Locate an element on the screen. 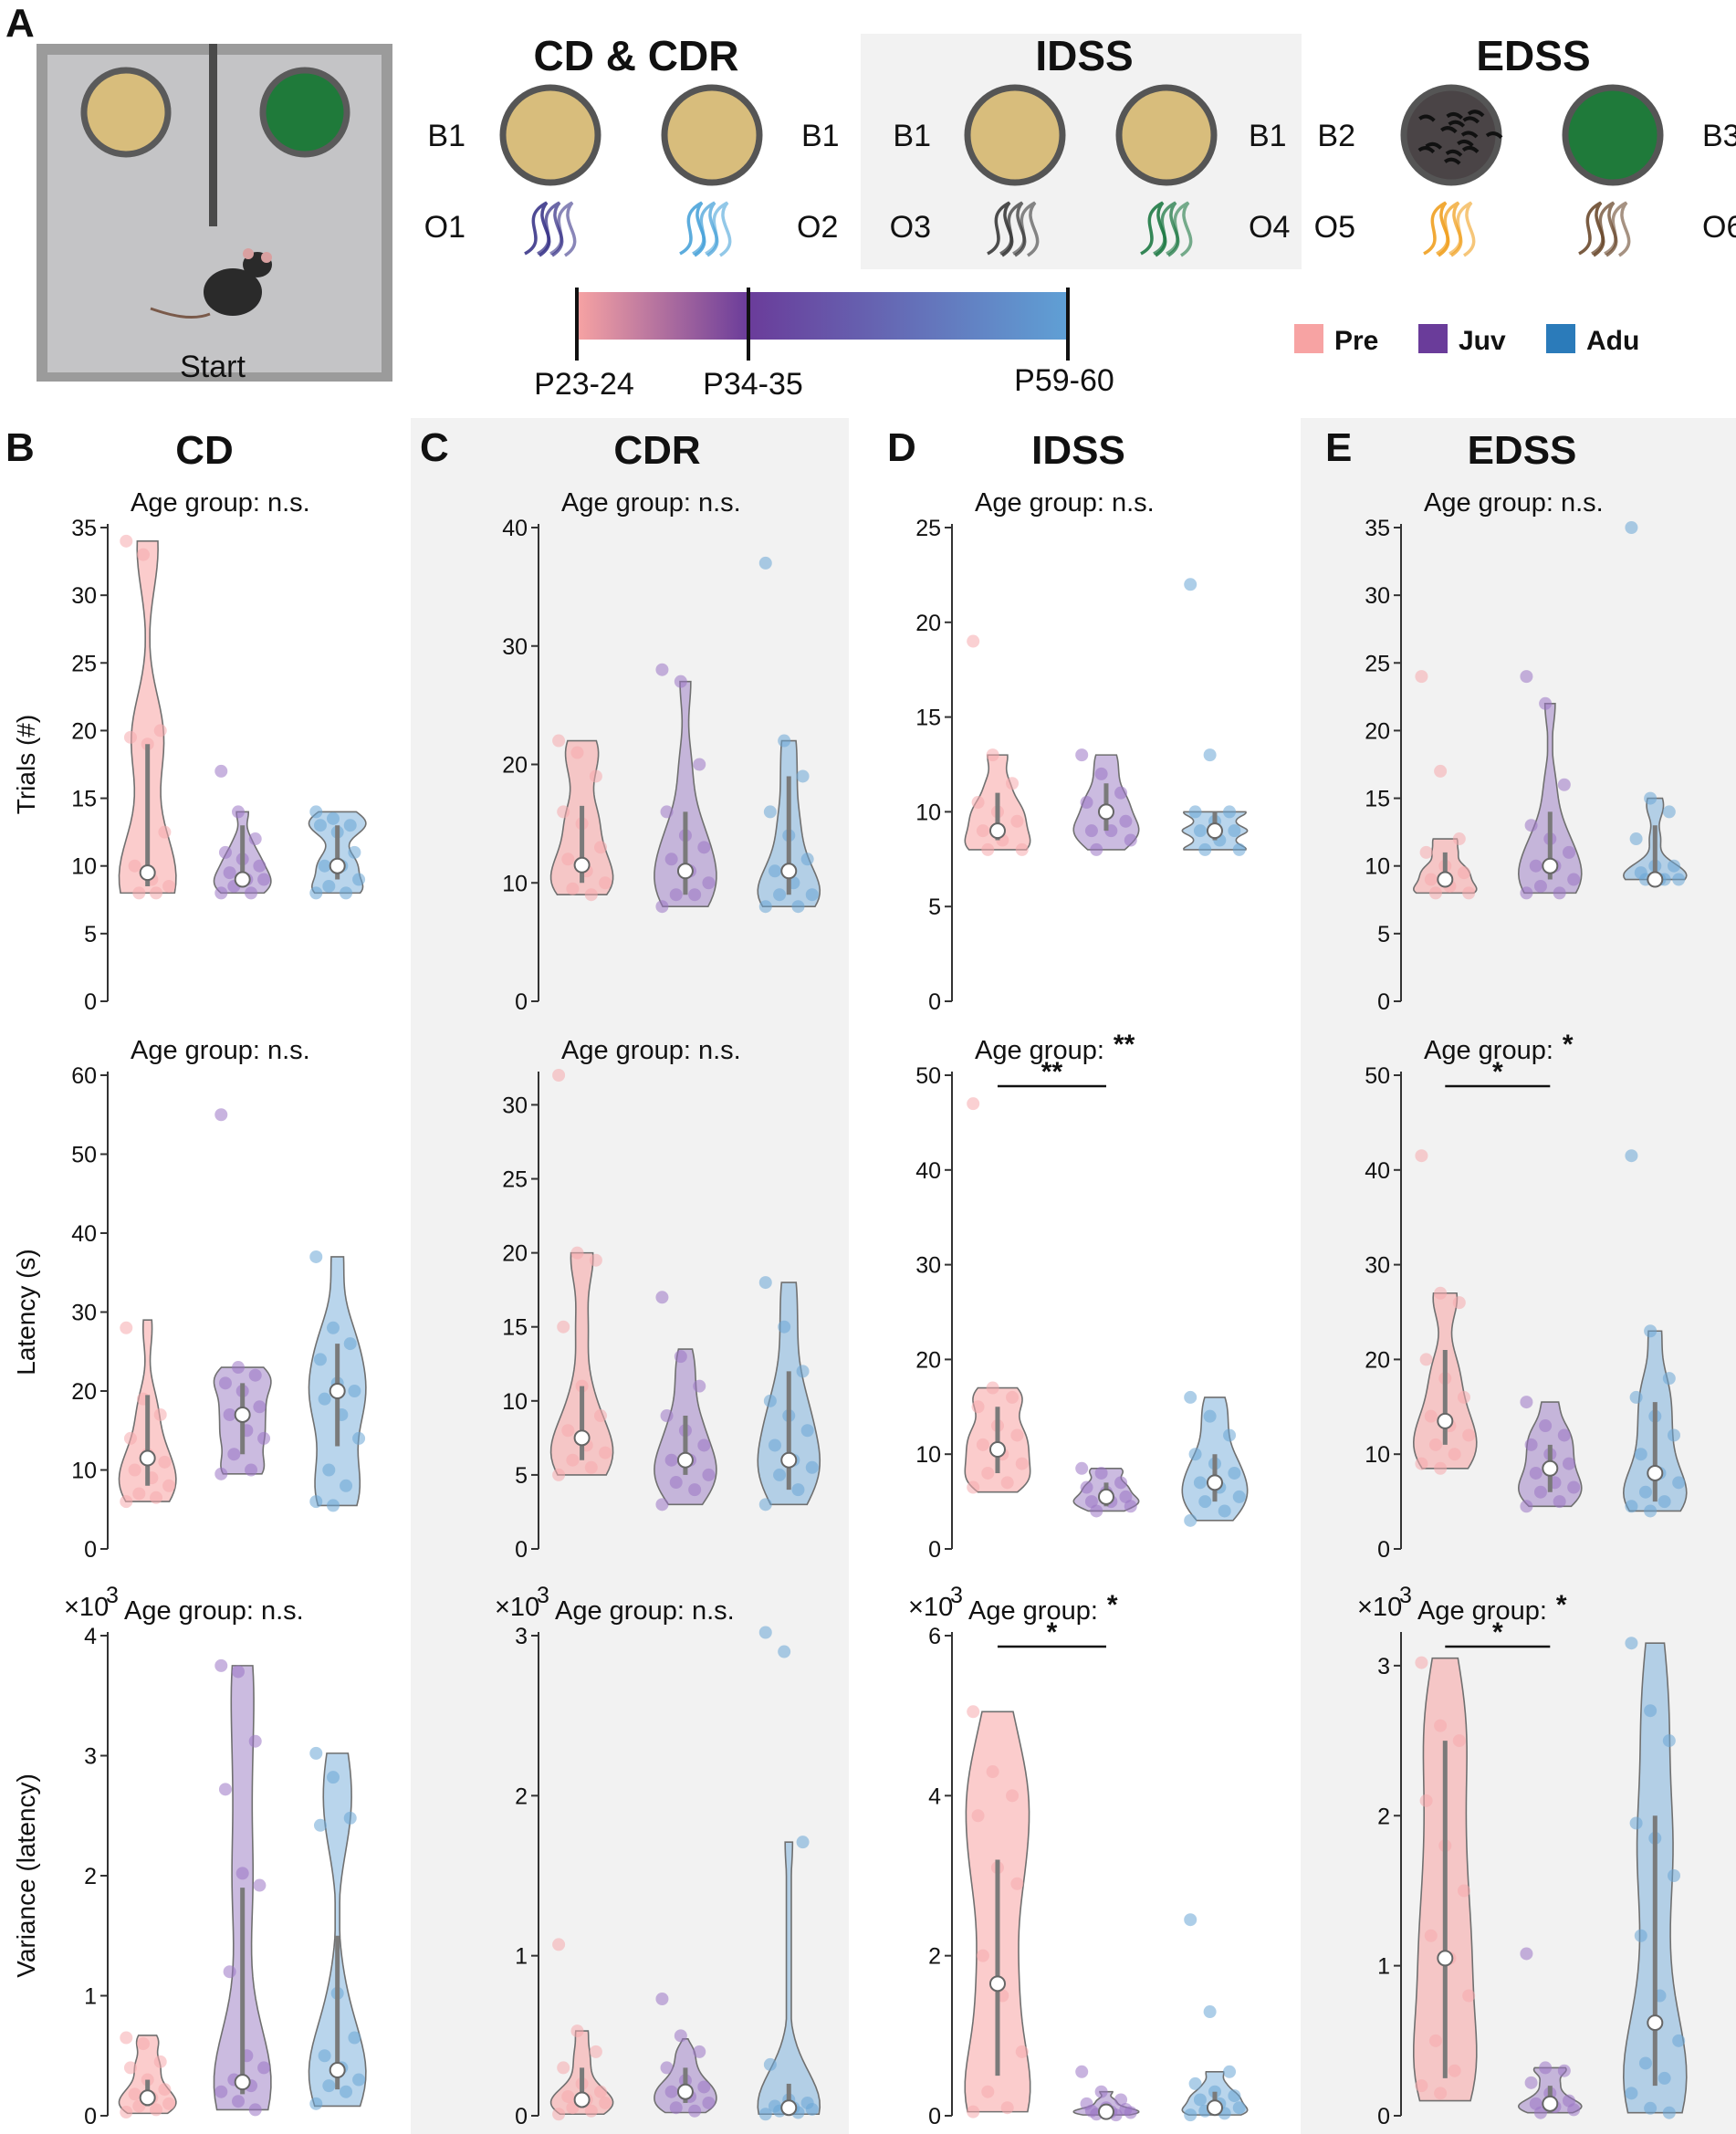  bowl-sand-icon is located at coordinates (1166, 135).